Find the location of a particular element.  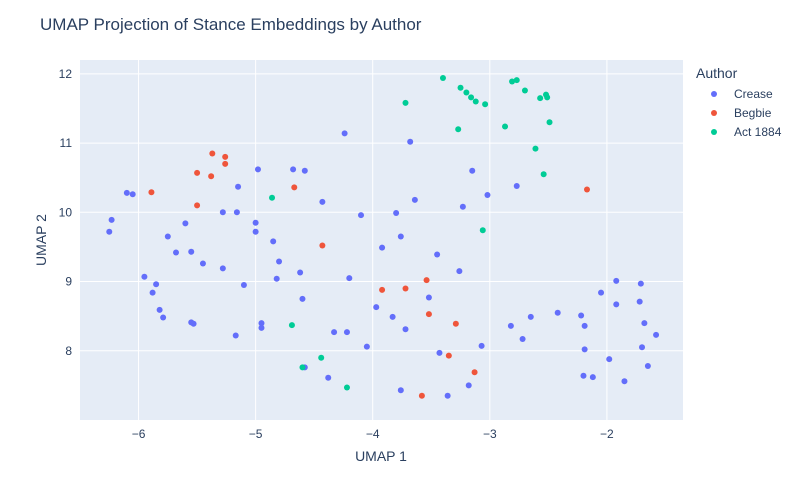

legend: Author Crease Begbie Act 1884 is located at coordinates (739, 102).